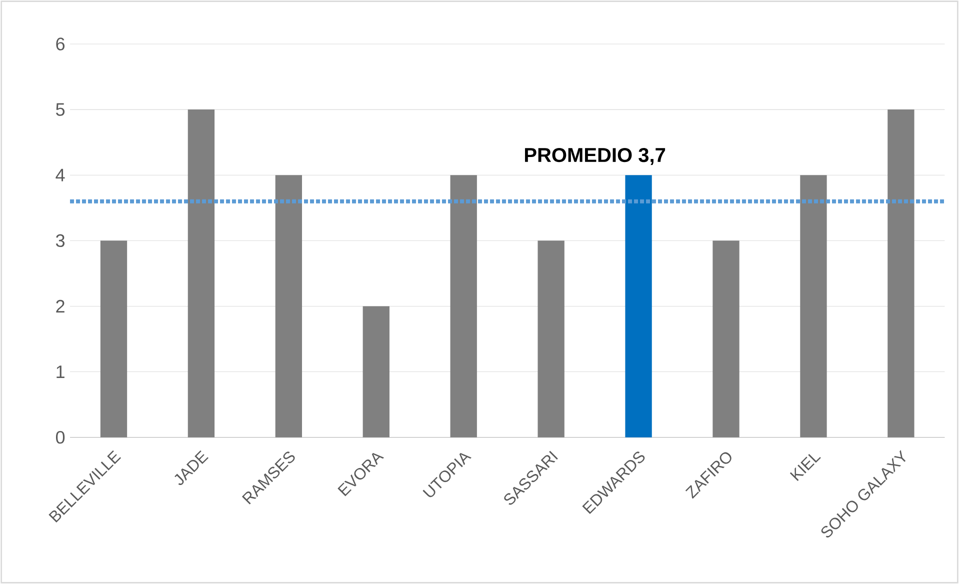  I want to click on y-tick-label: 0, so click(60, 437).